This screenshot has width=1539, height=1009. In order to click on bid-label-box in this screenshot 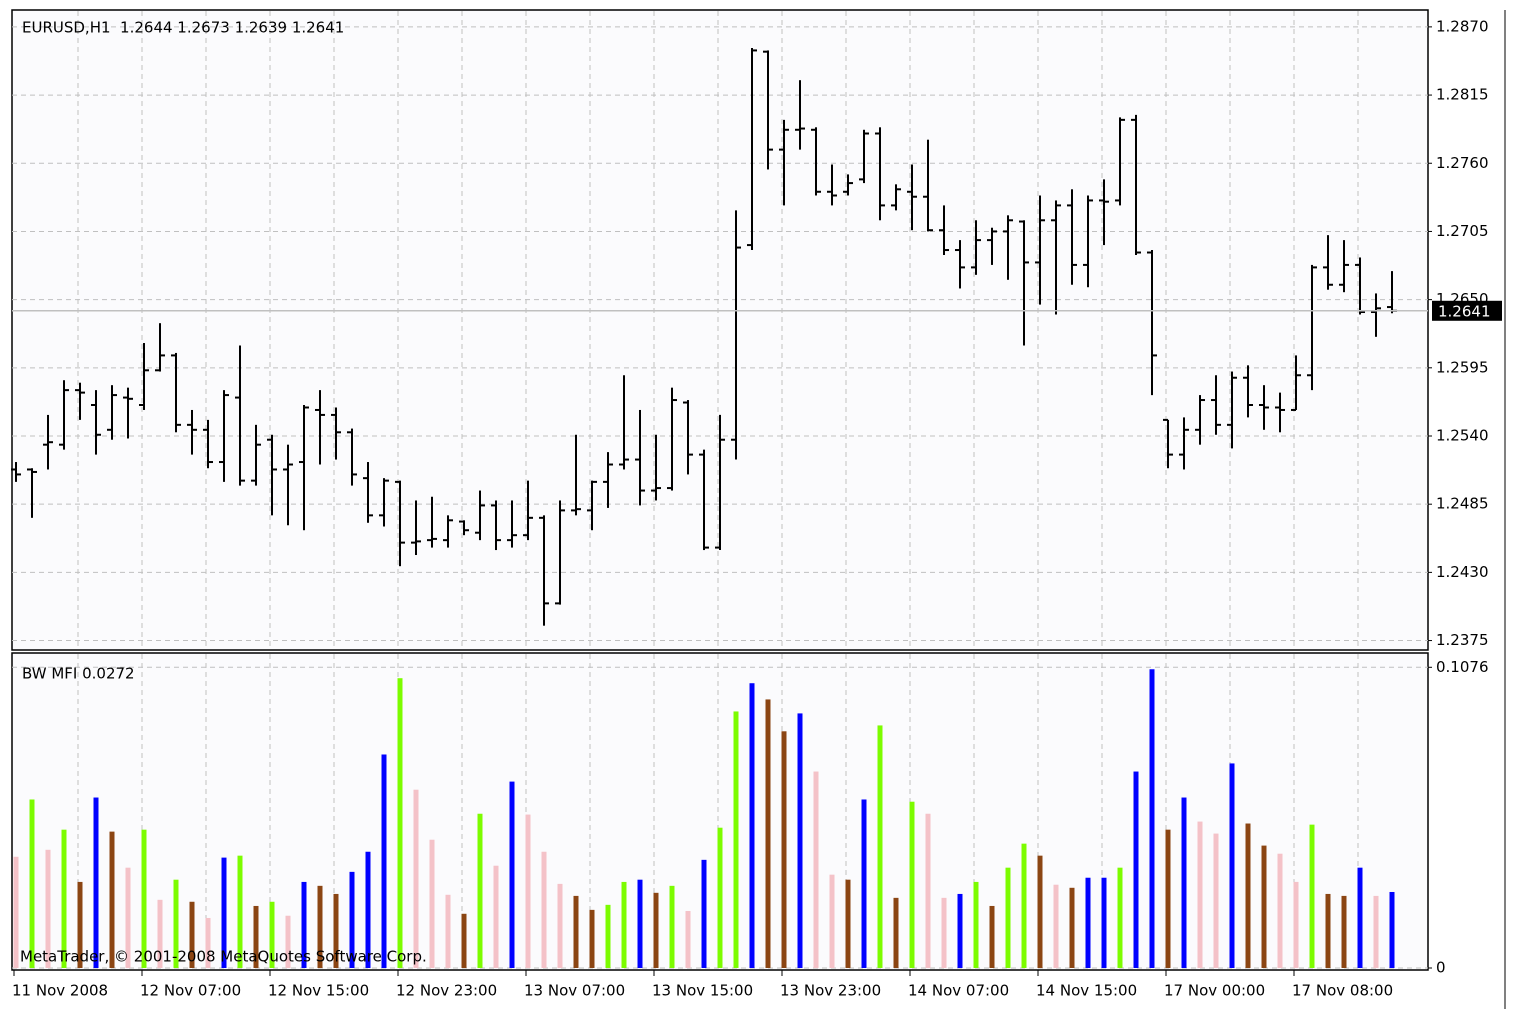, I will do `click(1467, 310)`.